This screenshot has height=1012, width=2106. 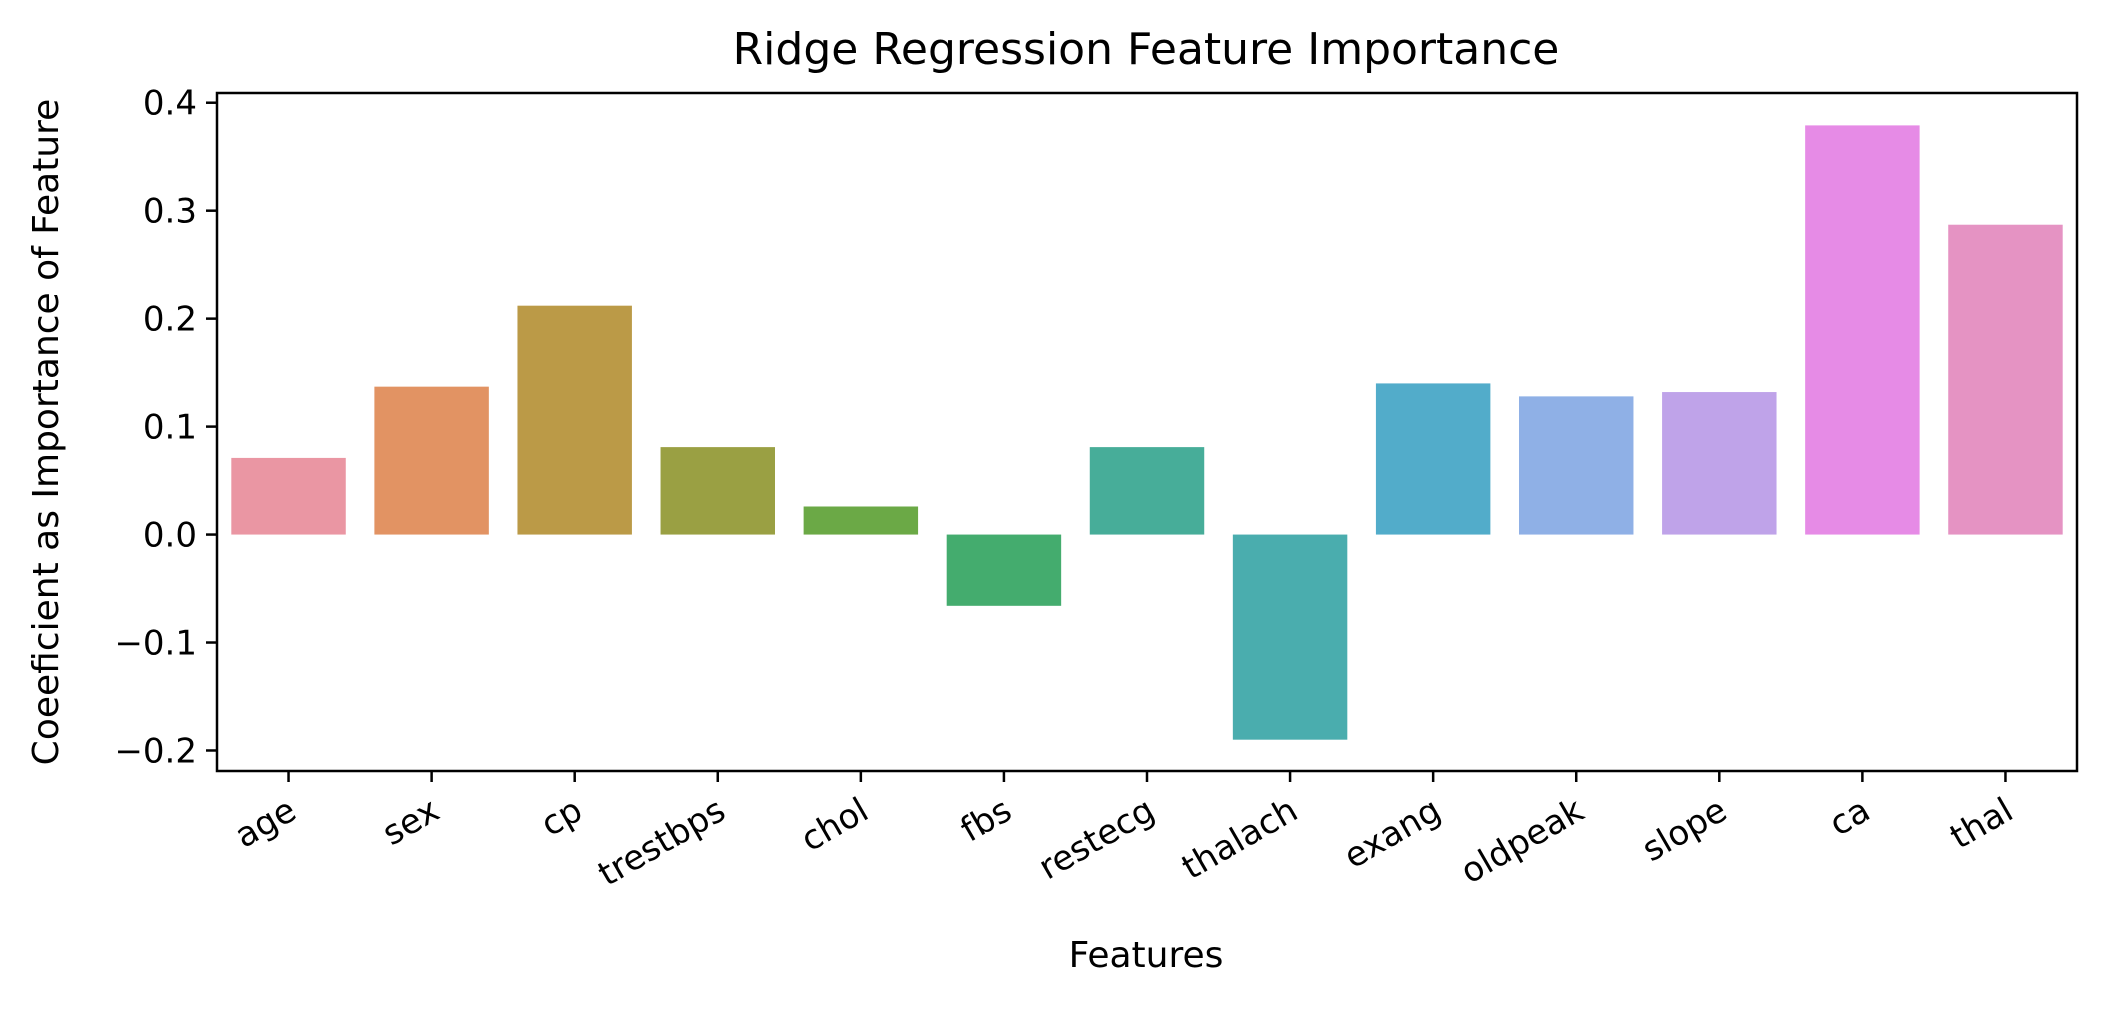 I want to click on bar-oldpeak, so click(x=1576, y=465).